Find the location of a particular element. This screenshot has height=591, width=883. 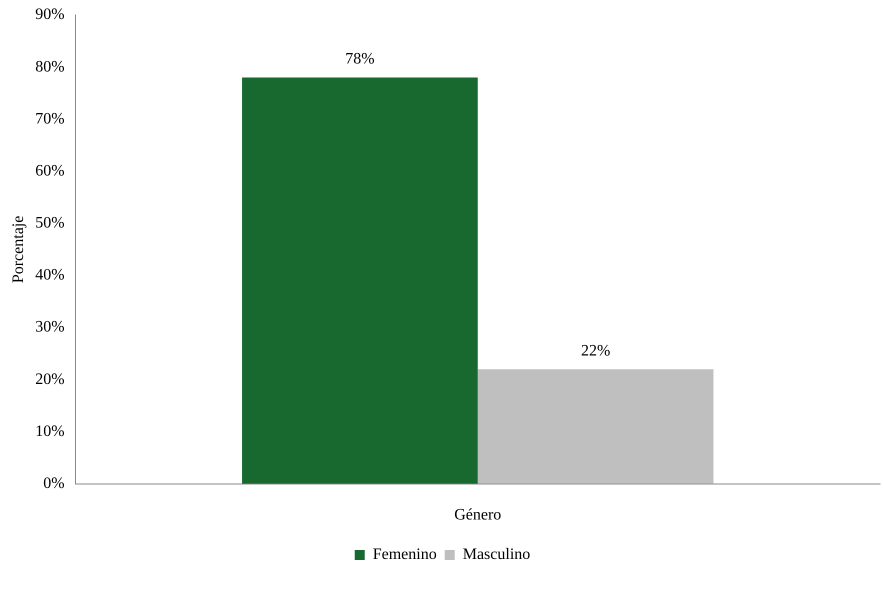

legend-label: Femenino is located at coordinates (404, 555).